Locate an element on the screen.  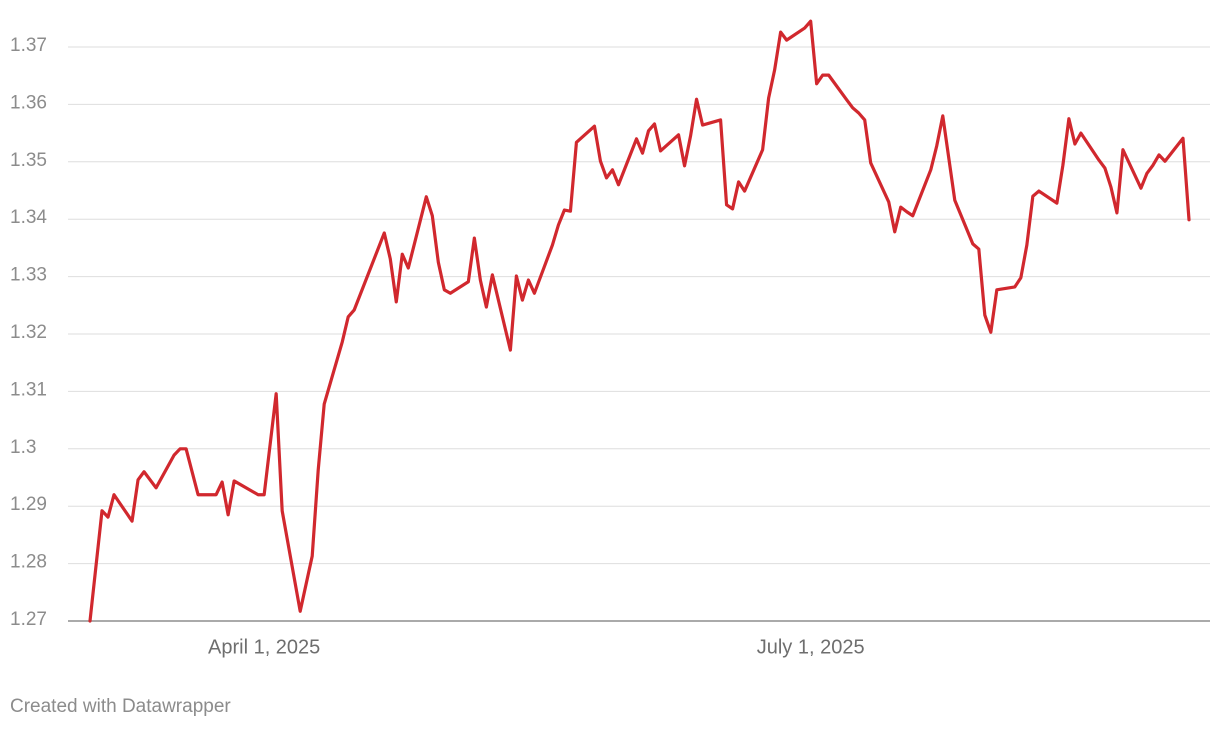
y-tick-label: 1.3 is located at coordinates (23, 447).